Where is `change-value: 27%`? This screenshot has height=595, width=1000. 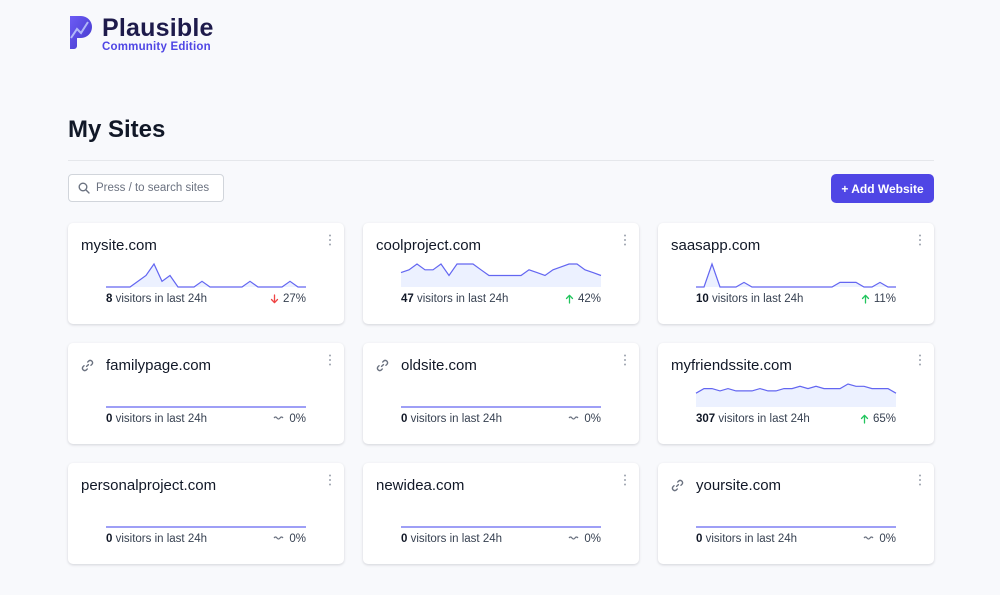 change-value: 27% is located at coordinates (294, 299).